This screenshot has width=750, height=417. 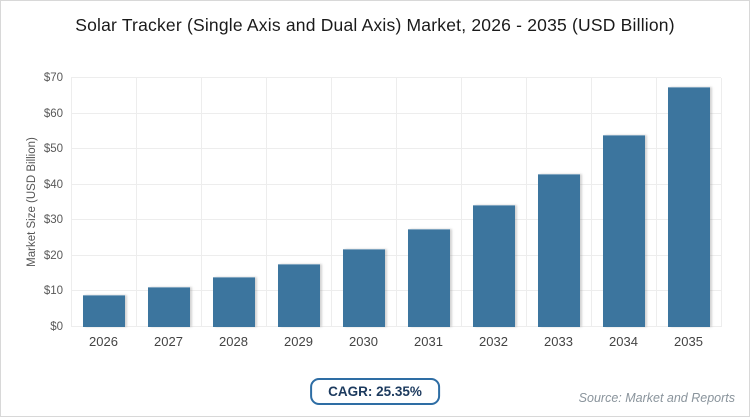 I want to click on y-tick-label: $60, so click(x=53, y=113).